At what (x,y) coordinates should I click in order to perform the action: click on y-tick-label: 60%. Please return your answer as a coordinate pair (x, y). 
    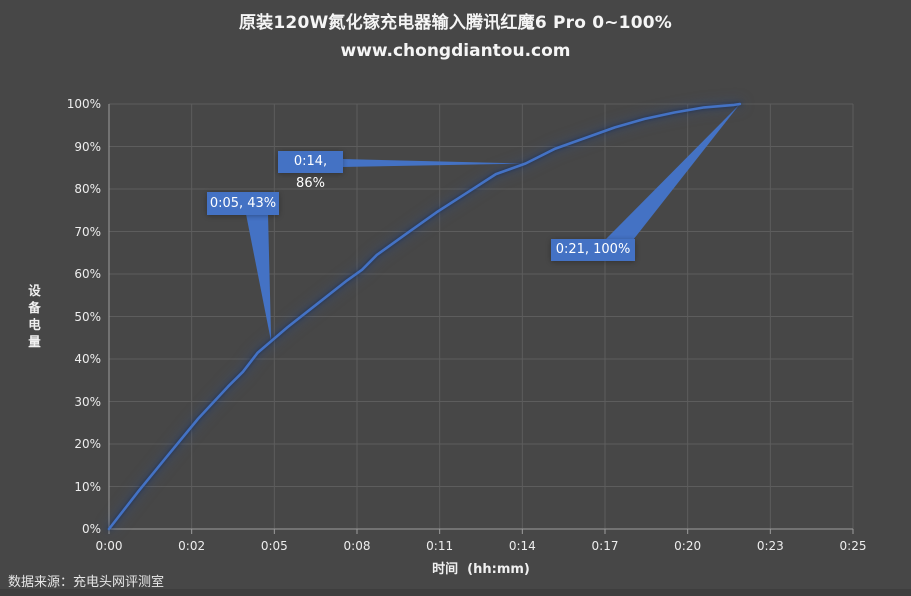
    Looking at the image, I should click on (87, 274).